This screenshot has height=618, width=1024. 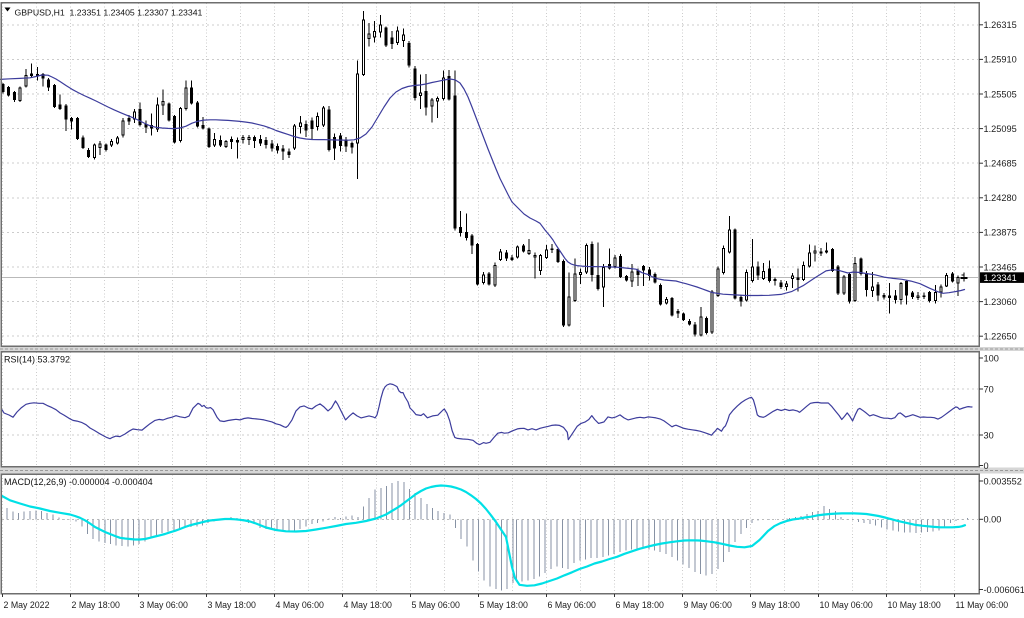 I want to click on svg-text: 1.24685, so click(x=1000, y=164).